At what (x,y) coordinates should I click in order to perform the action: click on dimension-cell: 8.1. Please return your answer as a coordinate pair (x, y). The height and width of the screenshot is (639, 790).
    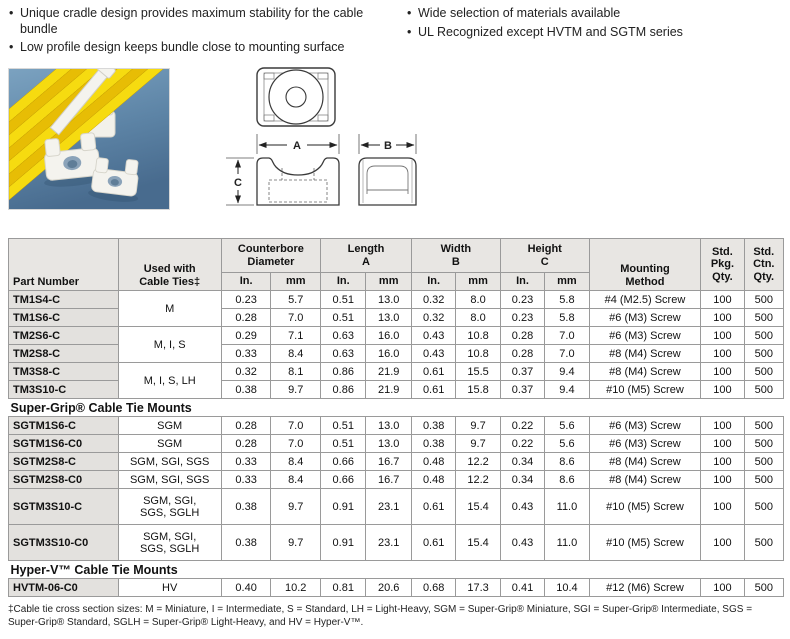
    Looking at the image, I should click on (296, 371).